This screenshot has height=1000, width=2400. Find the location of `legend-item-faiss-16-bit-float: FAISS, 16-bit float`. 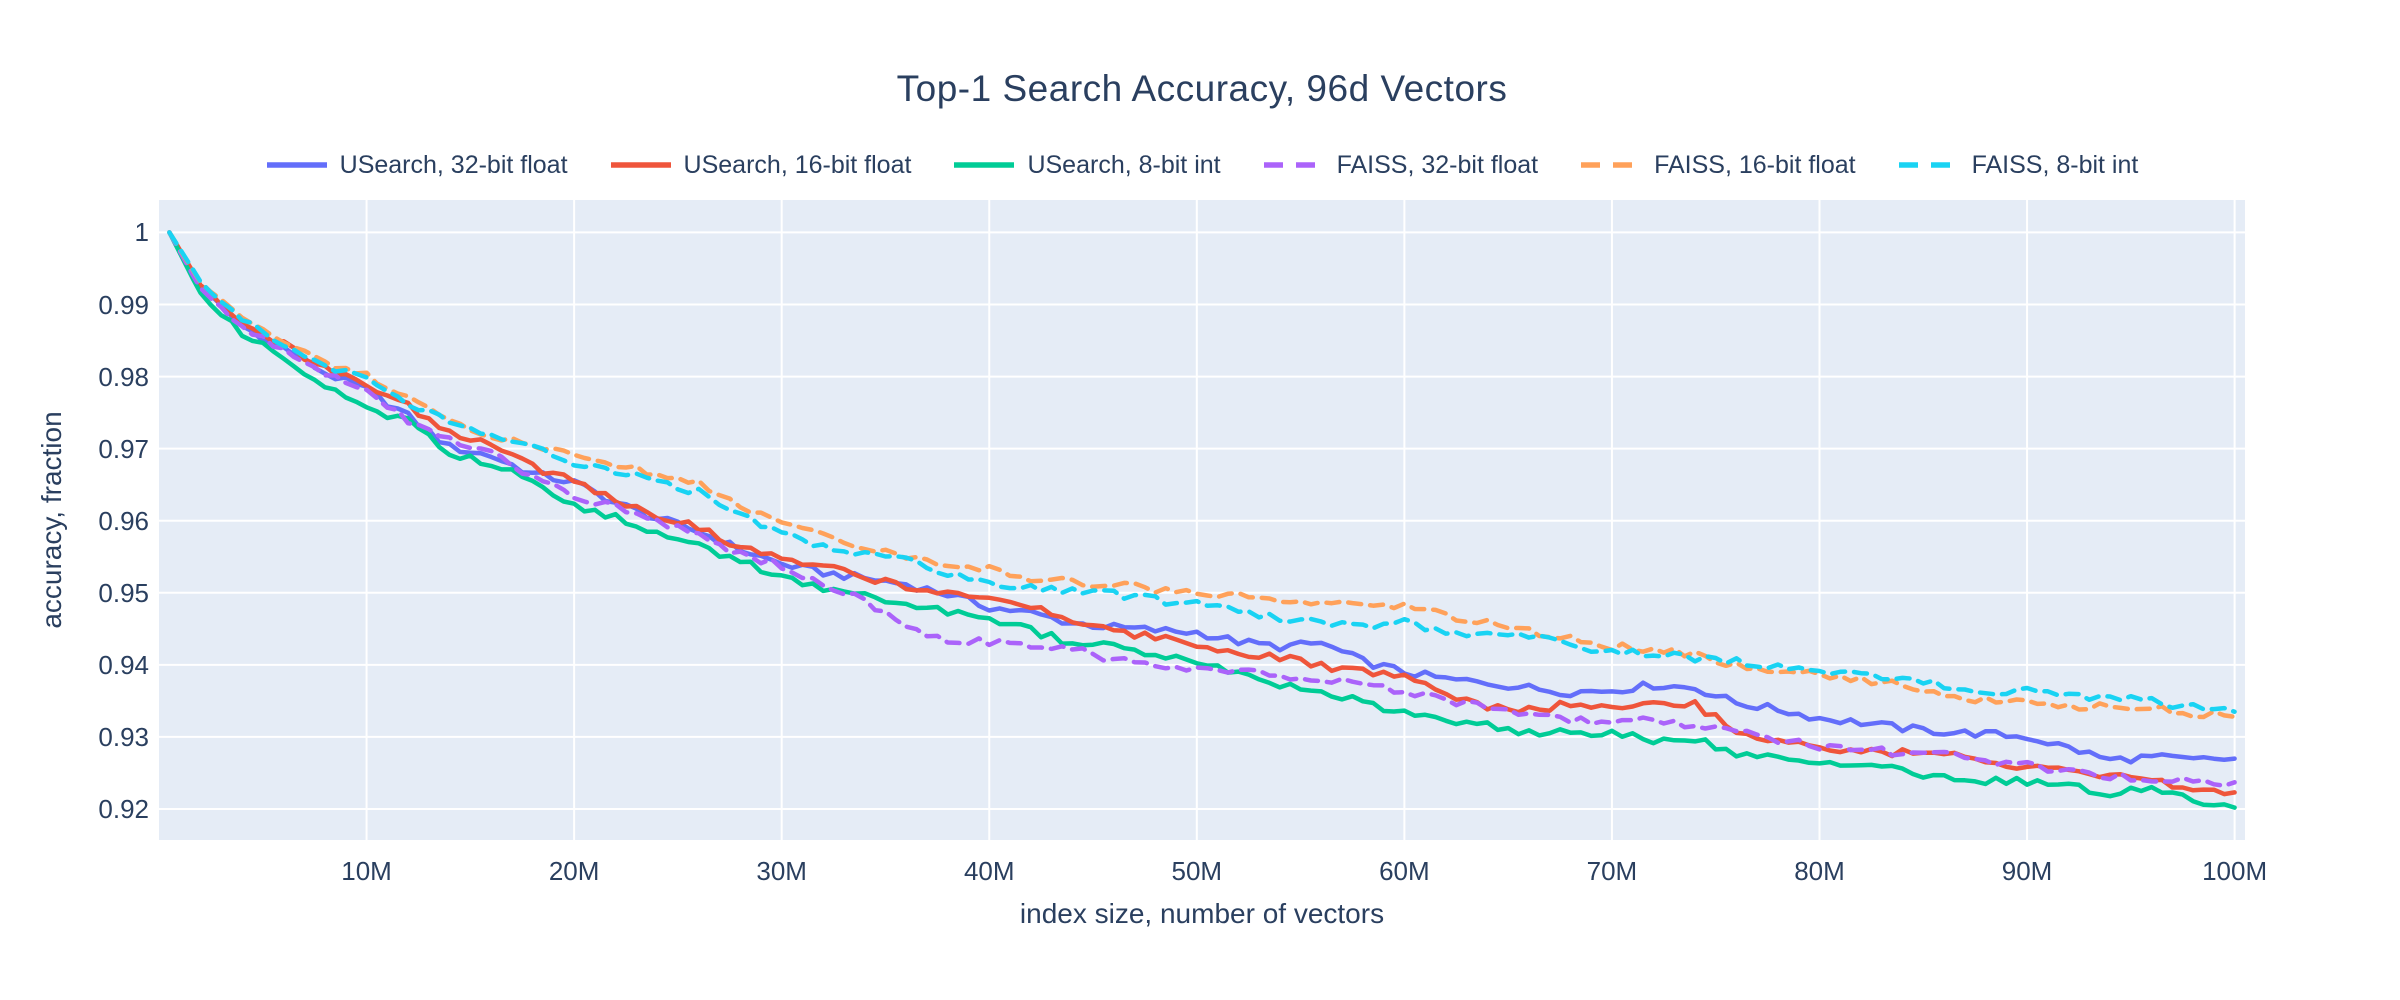

legend-item-faiss-16-bit-float: FAISS, 16-bit float is located at coordinates (1718, 165).